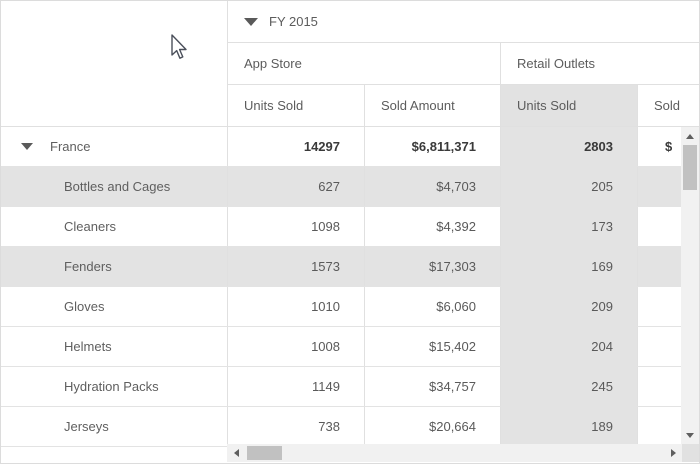 The height and width of the screenshot is (464, 700). I want to click on vertical-scrollbar, so click(690, 285).